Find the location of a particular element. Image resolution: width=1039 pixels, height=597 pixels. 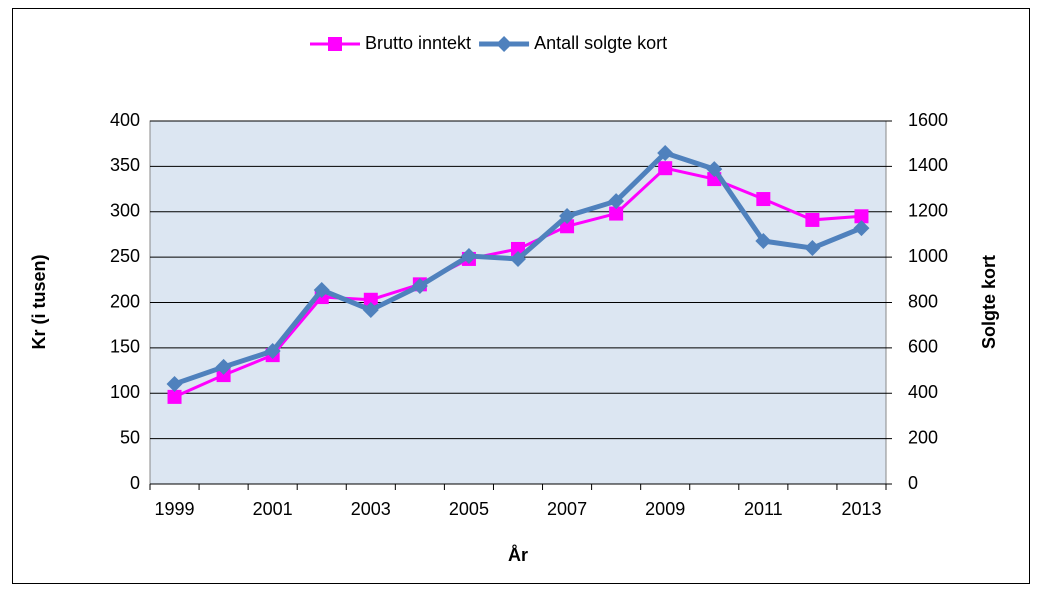

y2-tick-label: 0 is located at coordinates (913, 483).